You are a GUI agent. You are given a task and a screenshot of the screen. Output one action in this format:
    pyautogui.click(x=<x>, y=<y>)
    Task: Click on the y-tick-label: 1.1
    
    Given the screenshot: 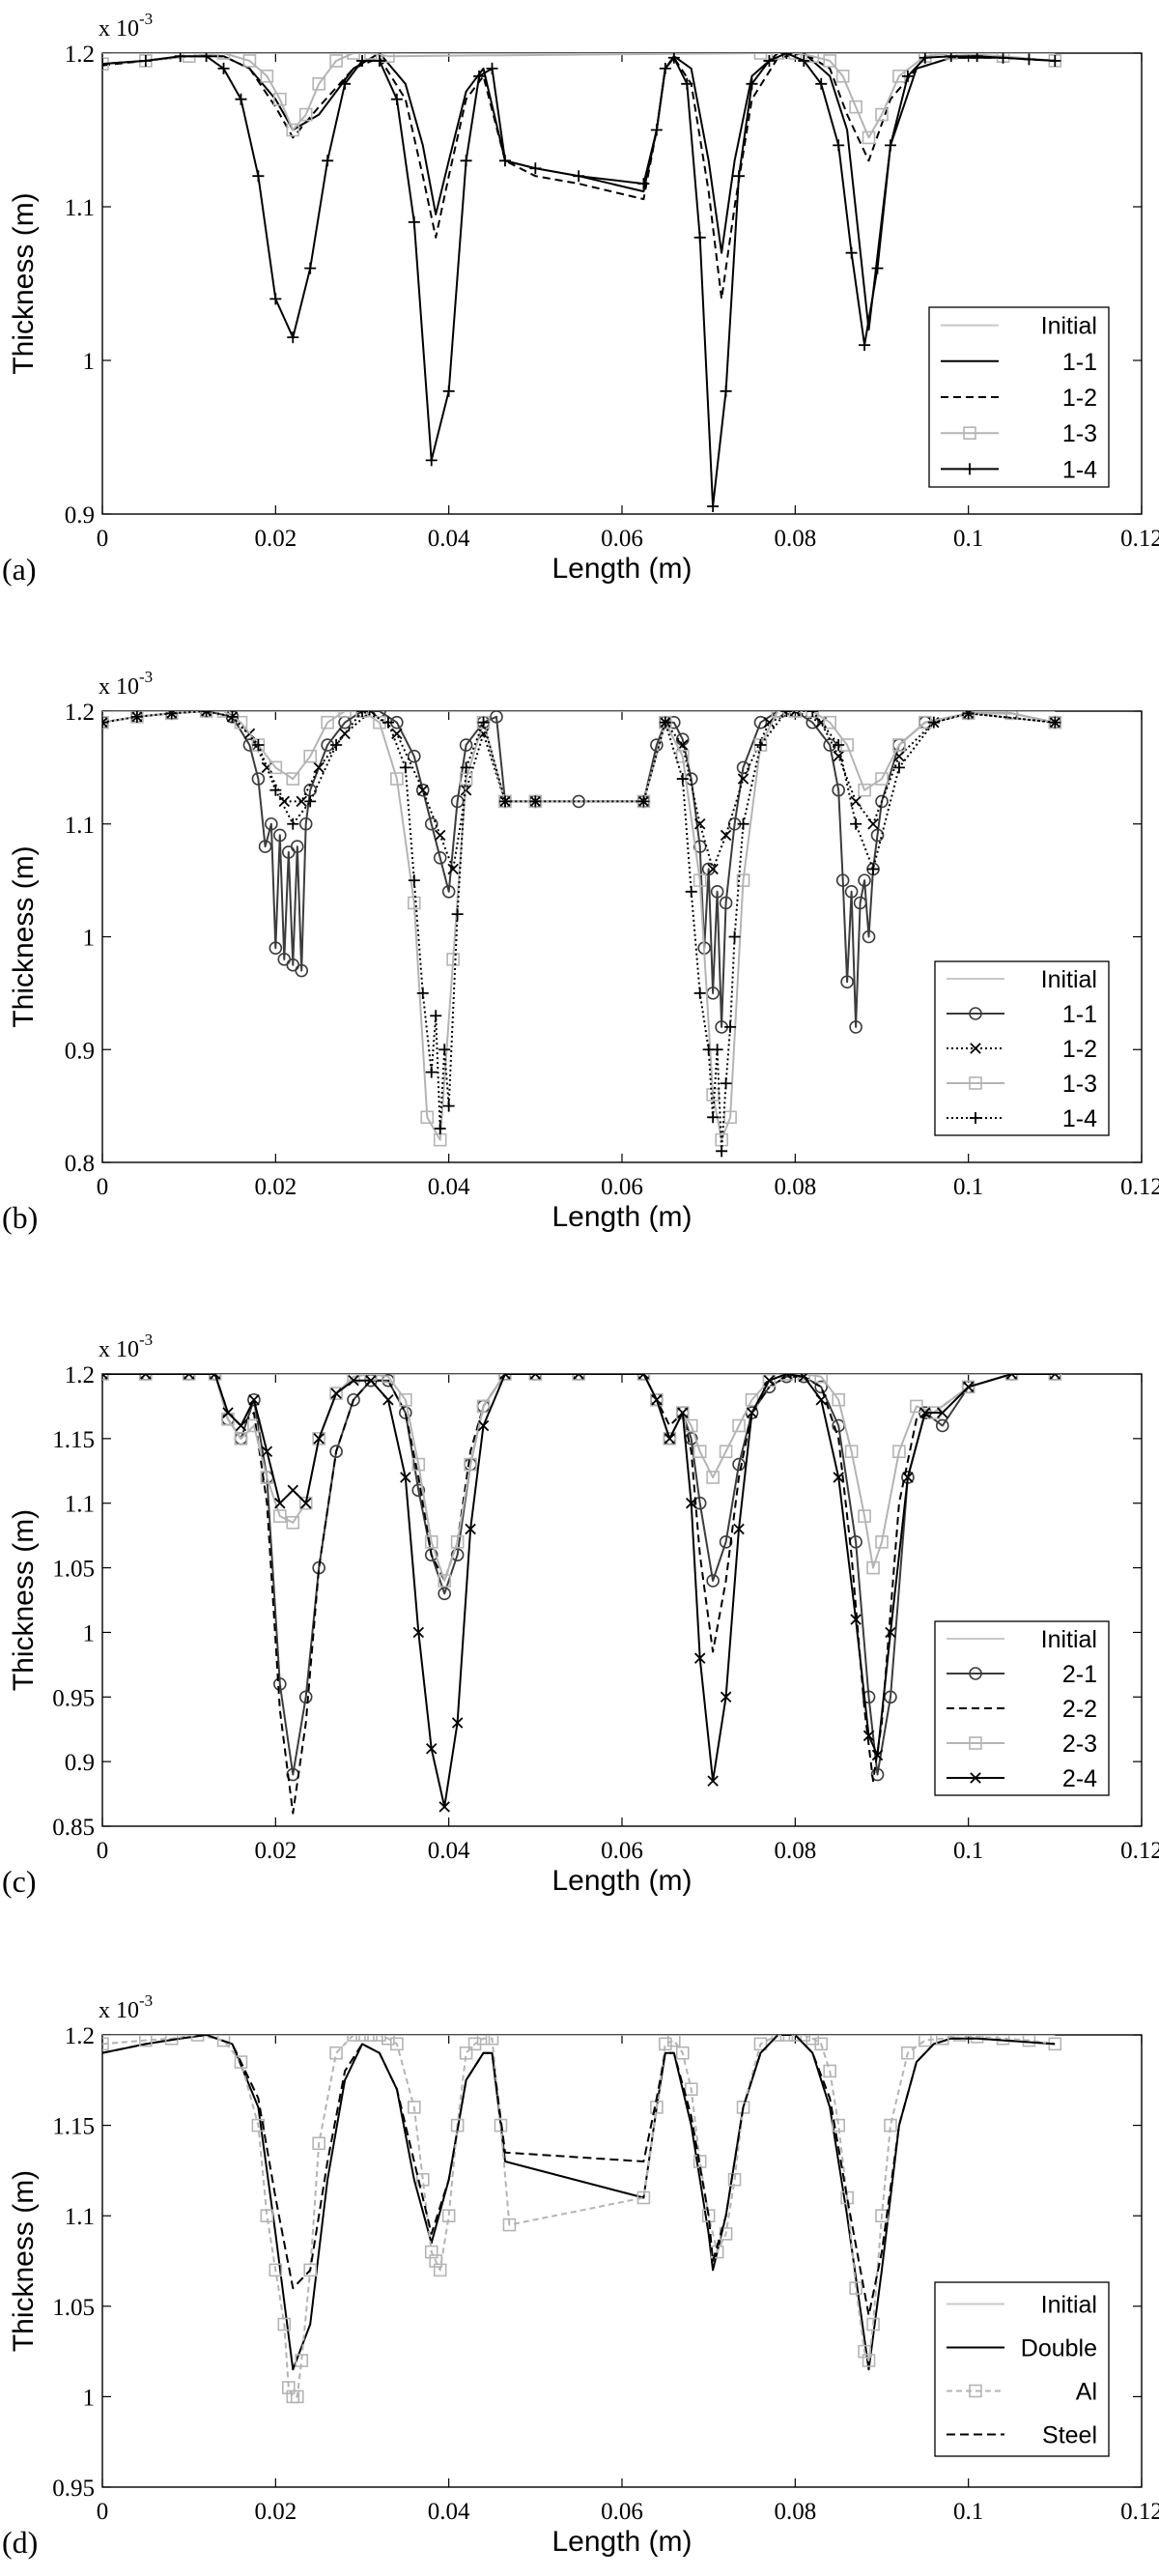 What is the action you would take?
    pyautogui.click(x=80, y=826)
    